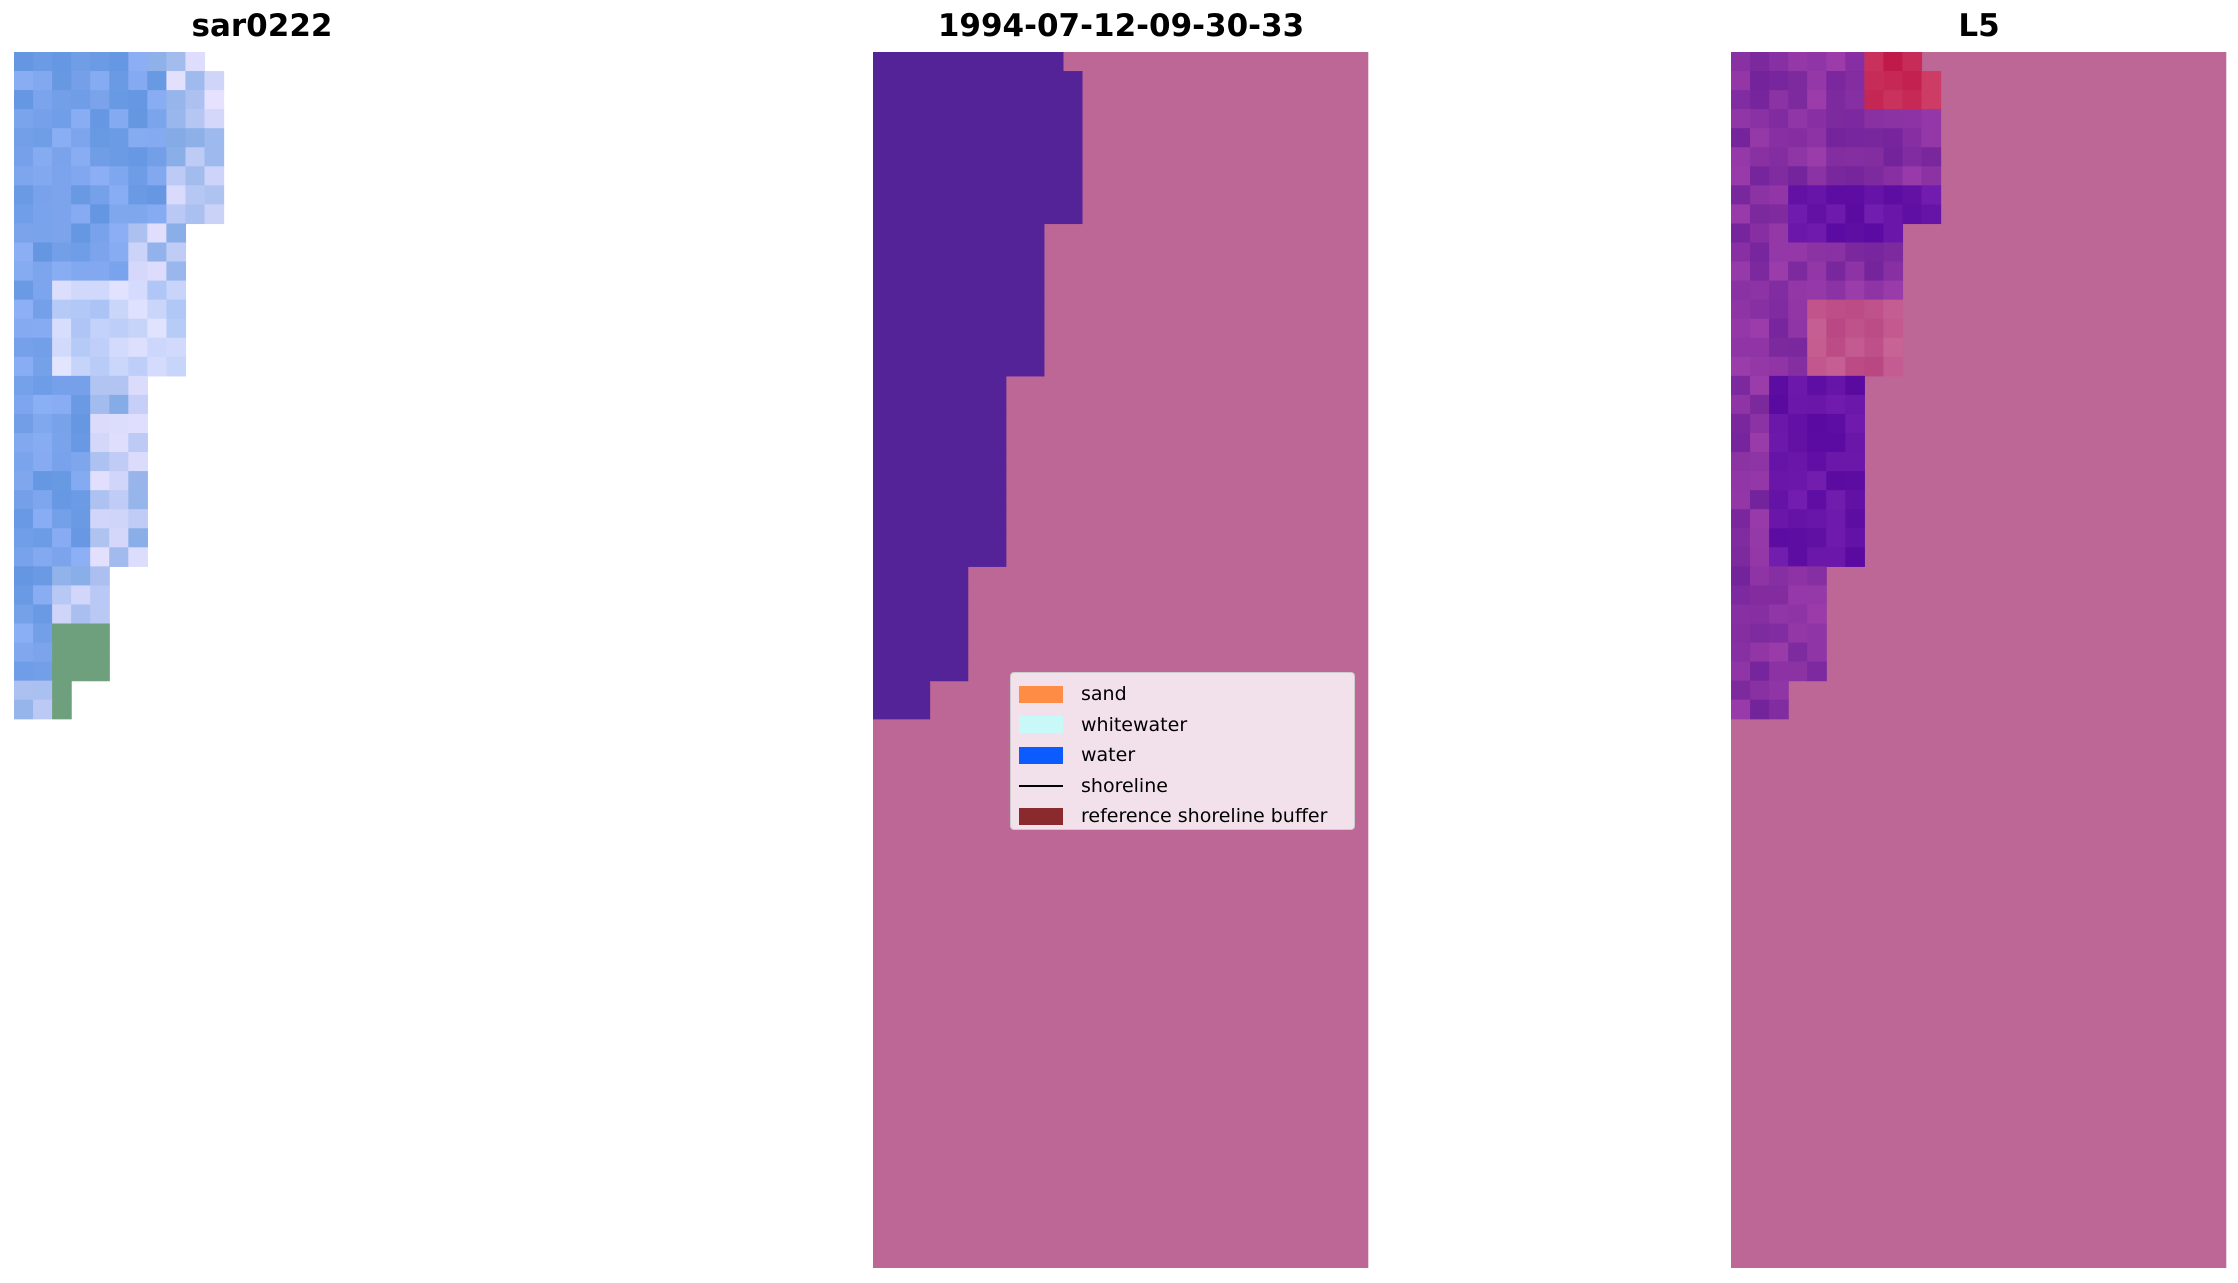 This screenshot has width=2238, height=1283. Describe the element at coordinates (1104, 694) in the screenshot. I see `legend-label: sand` at that location.